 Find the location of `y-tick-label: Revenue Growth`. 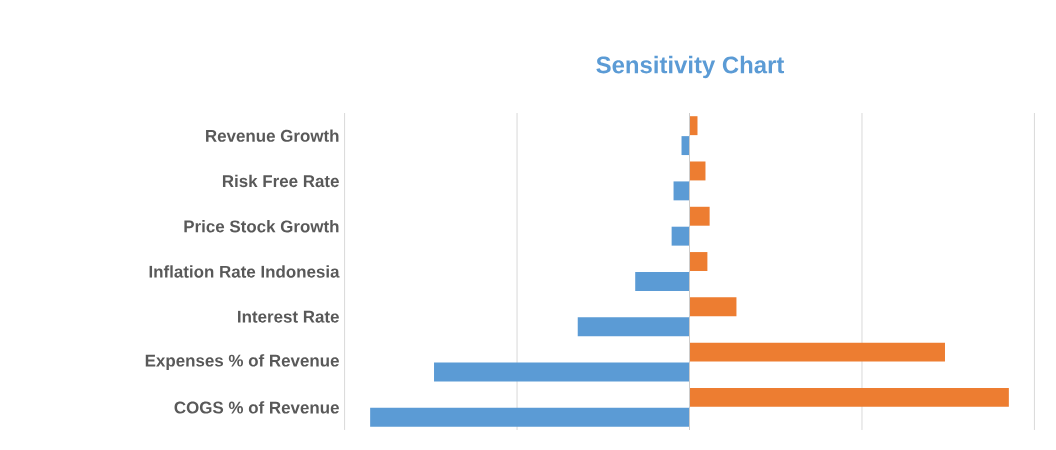

y-tick-label: Revenue Growth is located at coordinates (272, 135).